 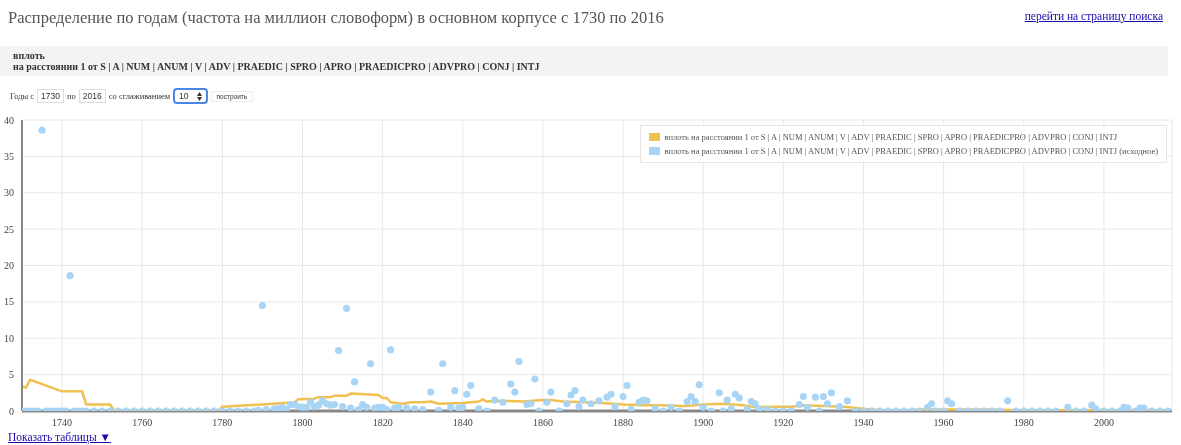 What do you see at coordinates (139, 96) in the screenshot?
I see `text: со сглаживанием` at bounding box center [139, 96].